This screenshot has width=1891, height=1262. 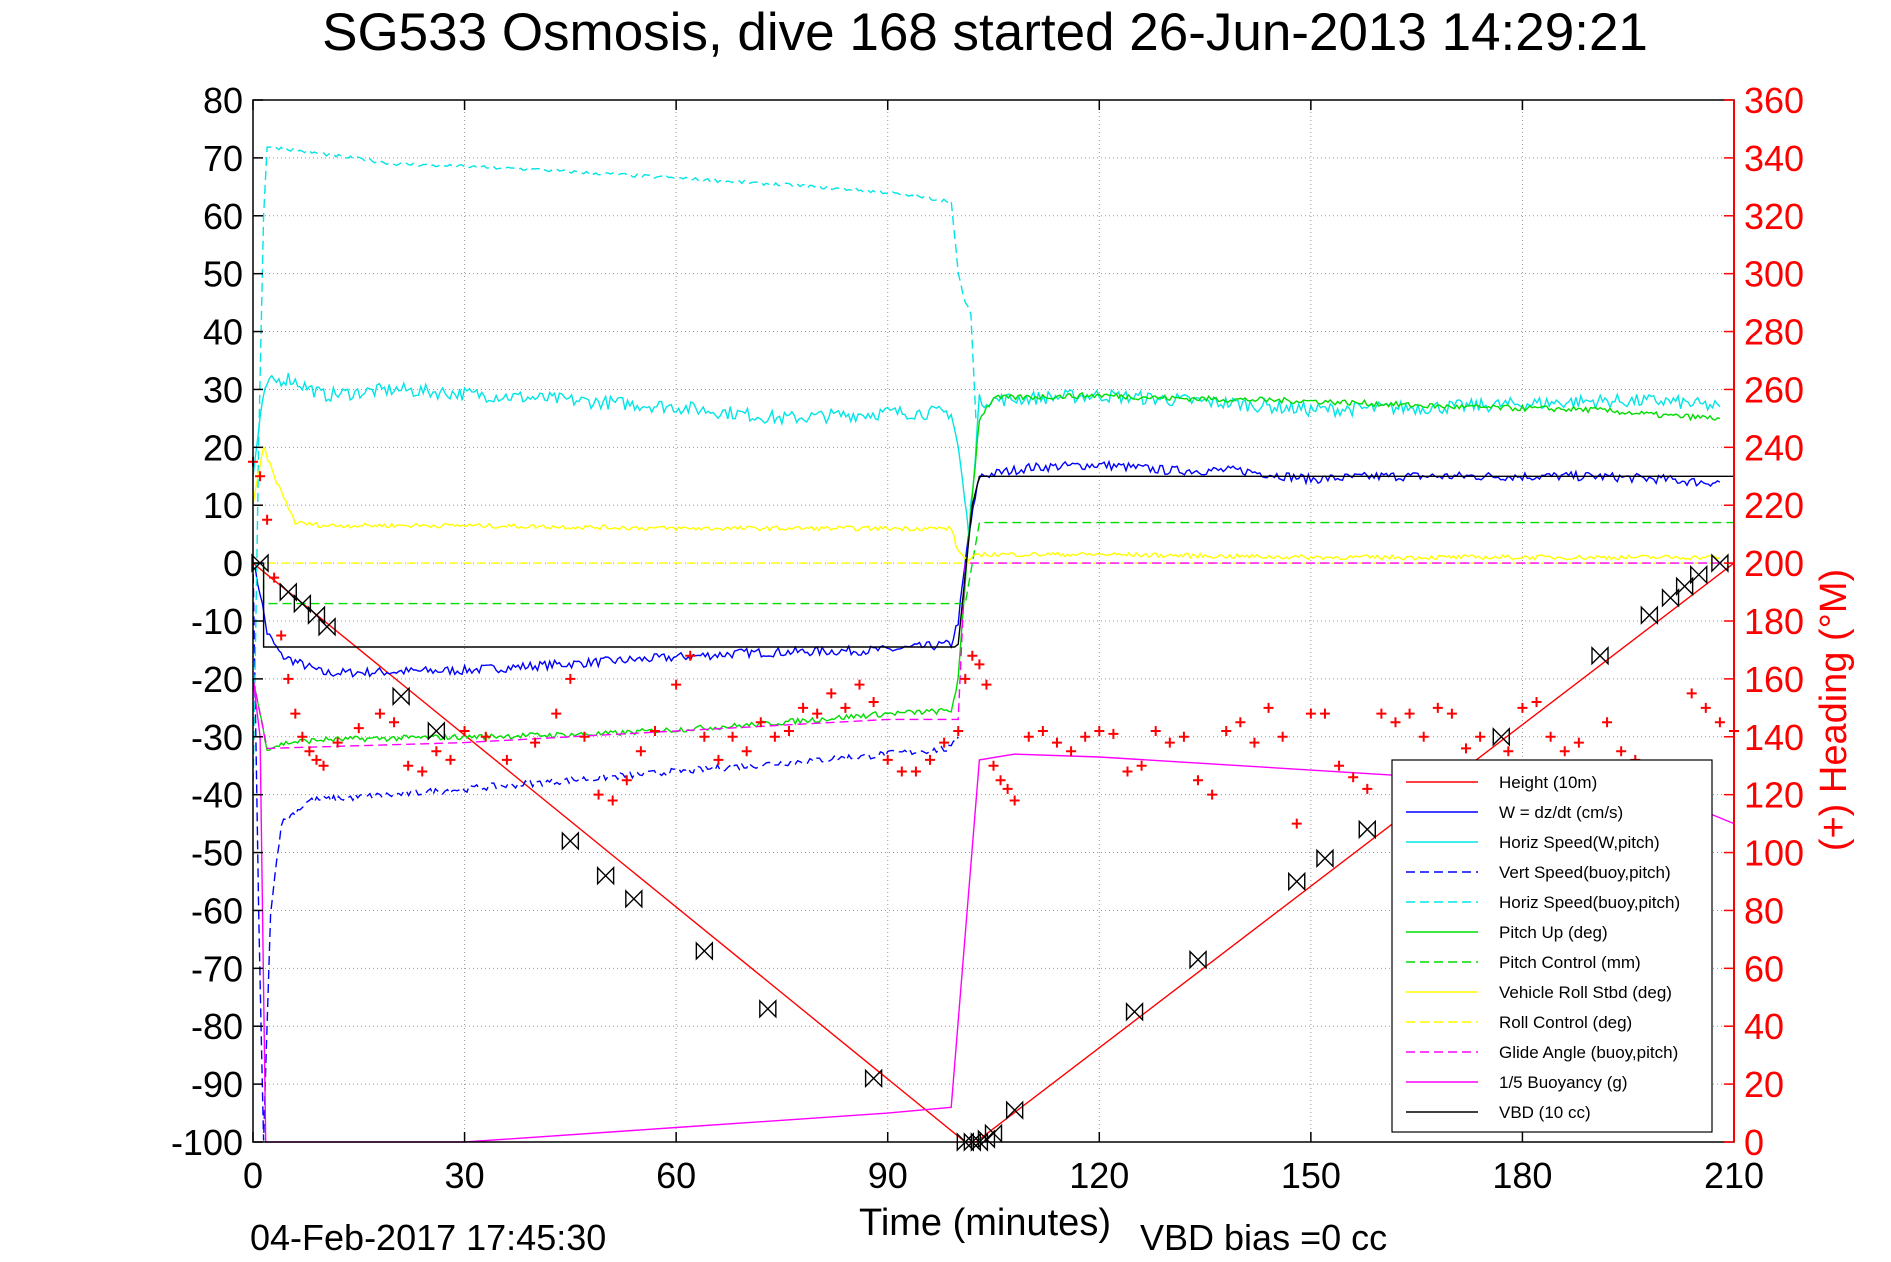 What do you see at coordinates (217, 968) in the screenshot?
I see `y-tick-label: -70` at bounding box center [217, 968].